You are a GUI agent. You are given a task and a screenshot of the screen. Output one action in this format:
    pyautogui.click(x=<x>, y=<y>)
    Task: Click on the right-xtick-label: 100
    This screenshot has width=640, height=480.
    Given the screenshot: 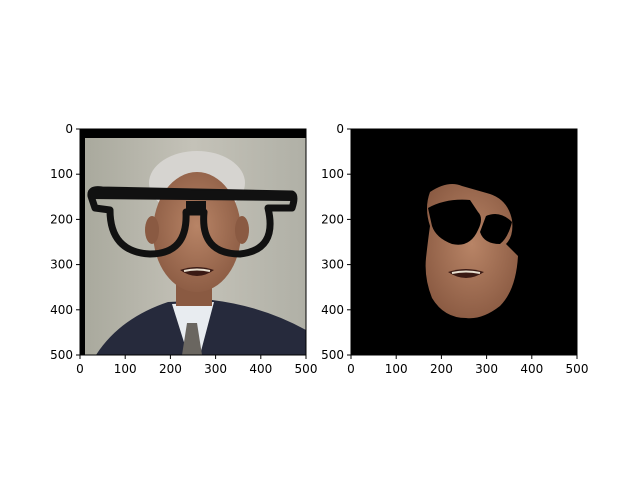 What is the action you would take?
    pyautogui.click(x=396, y=369)
    